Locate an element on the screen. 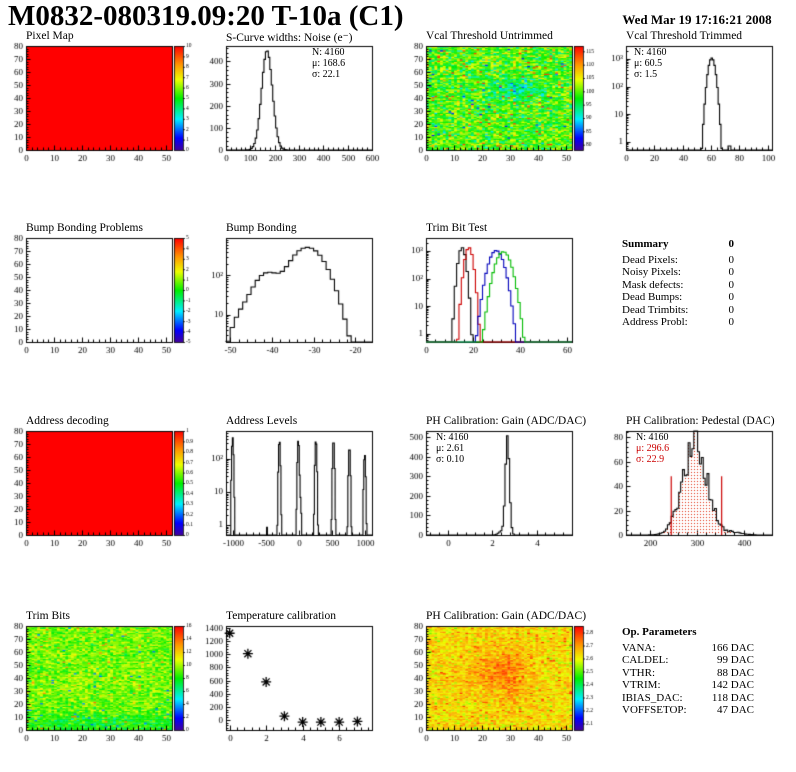  stat-mu: μ: 296.6 is located at coordinates (653, 448).